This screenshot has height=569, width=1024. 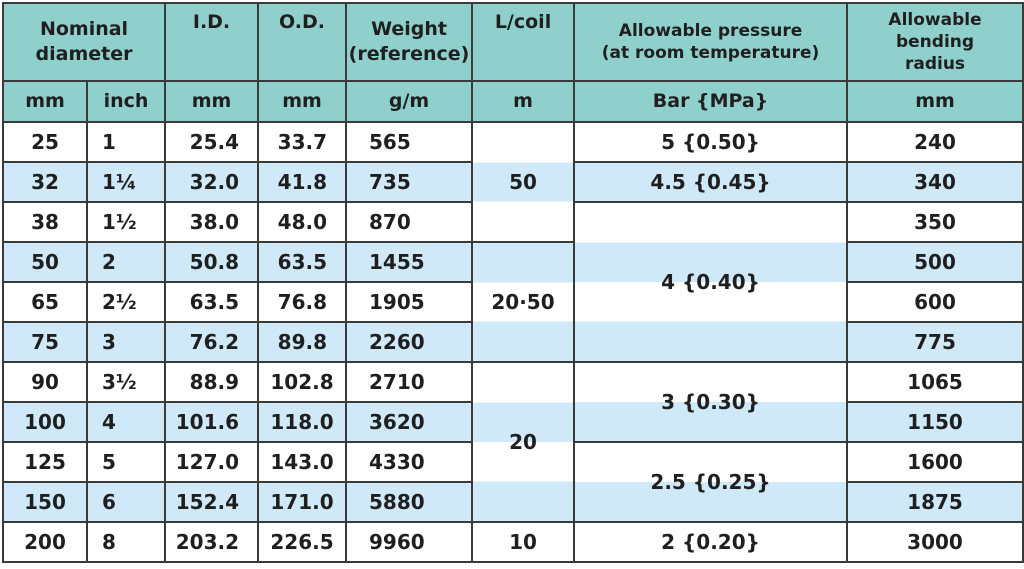 What do you see at coordinates (212, 342) in the screenshot?
I see `cell-id: 76.2` at bounding box center [212, 342].